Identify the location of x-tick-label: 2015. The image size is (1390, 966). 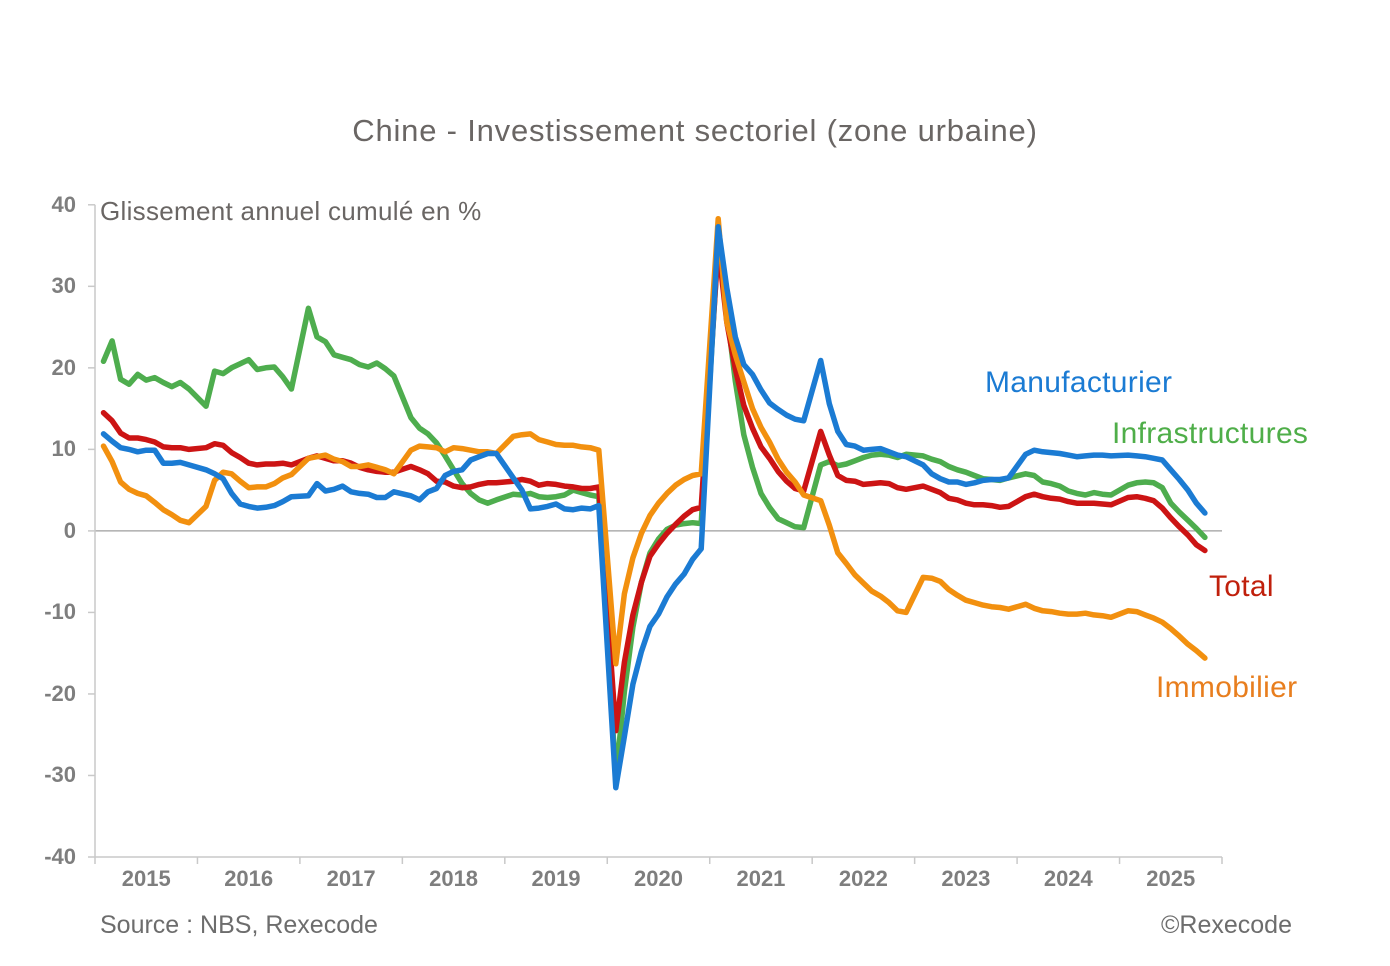
(146, 878).